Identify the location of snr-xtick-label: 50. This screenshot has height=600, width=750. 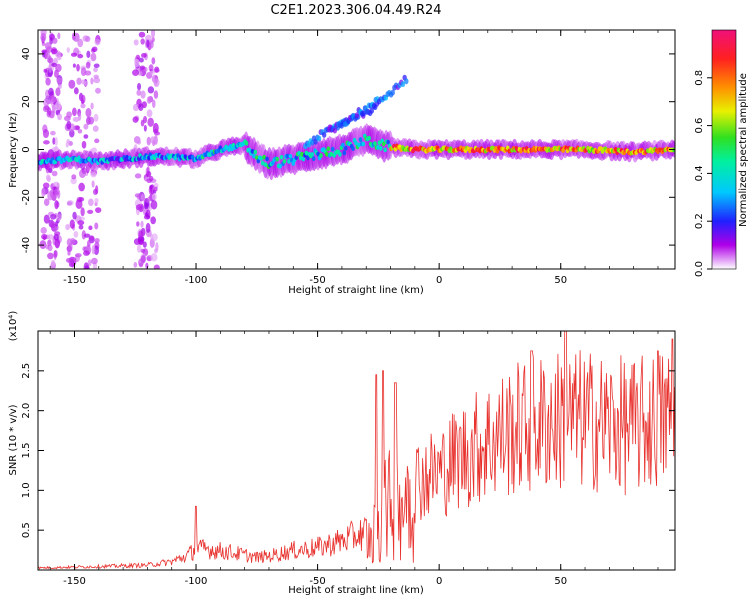
(560, 581).